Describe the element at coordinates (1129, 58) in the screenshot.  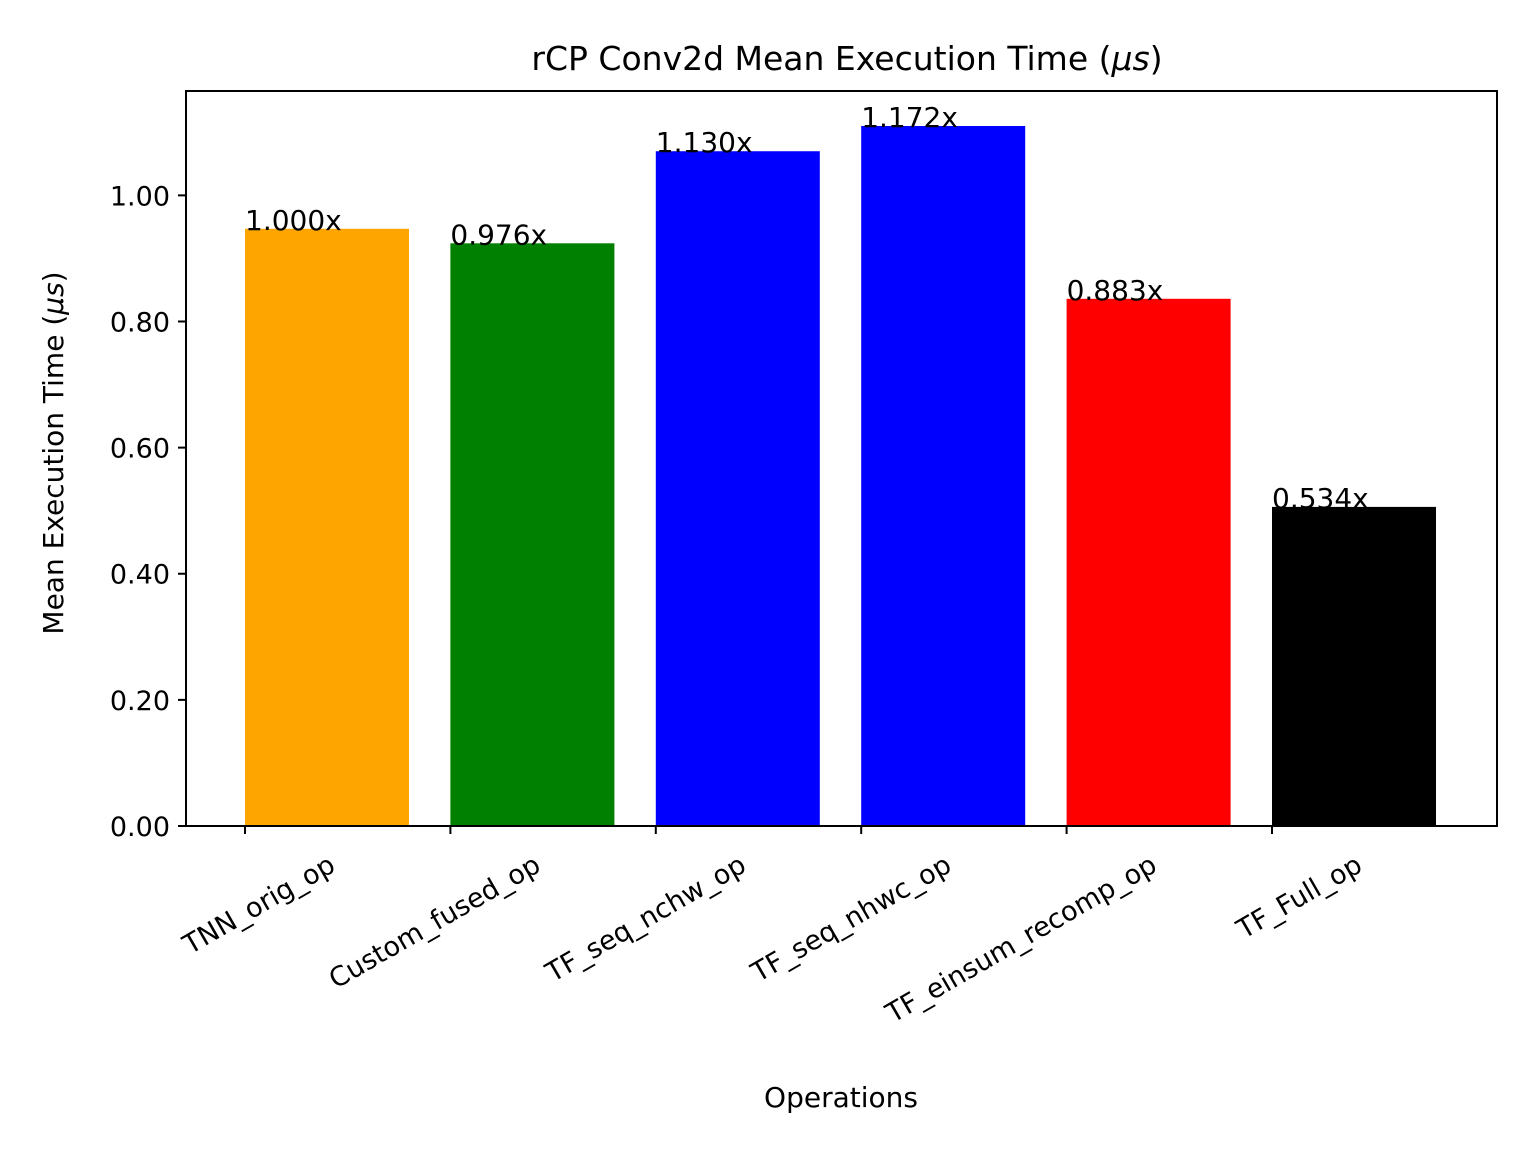
I see `chart-title-unit: μs` at that location.